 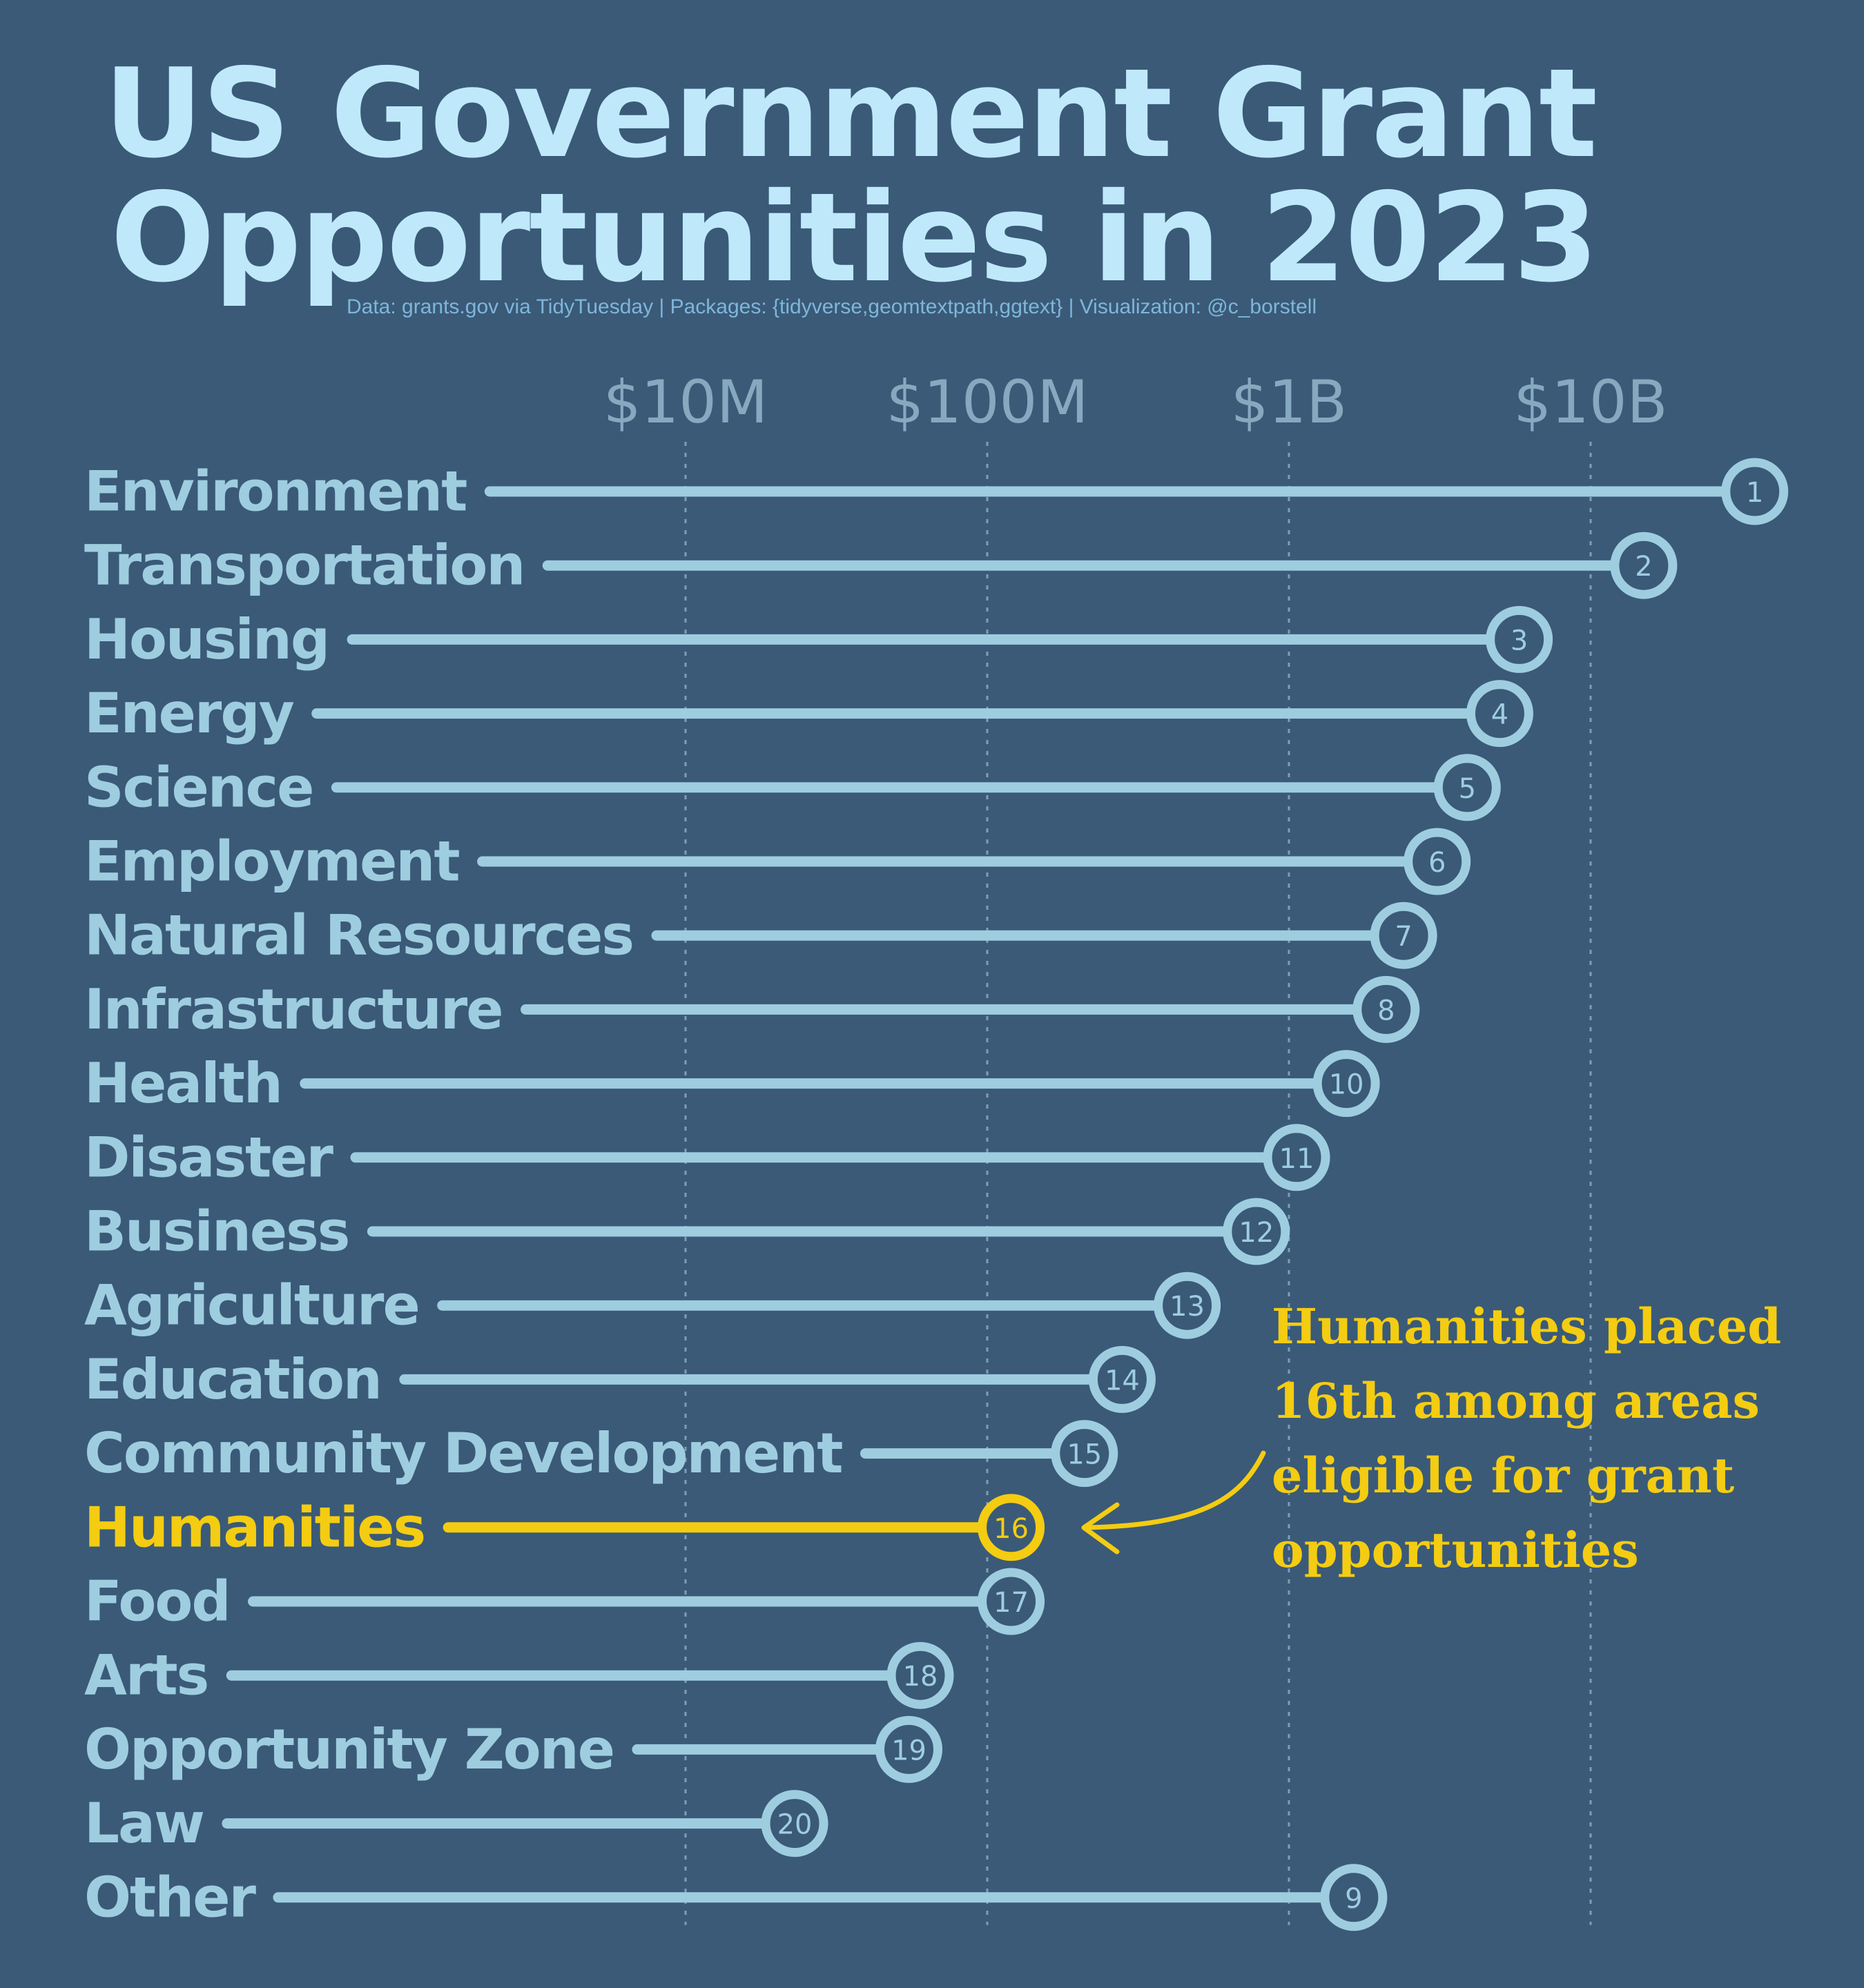 I want to click on category-label: Housing, so click(x=206, y=639).